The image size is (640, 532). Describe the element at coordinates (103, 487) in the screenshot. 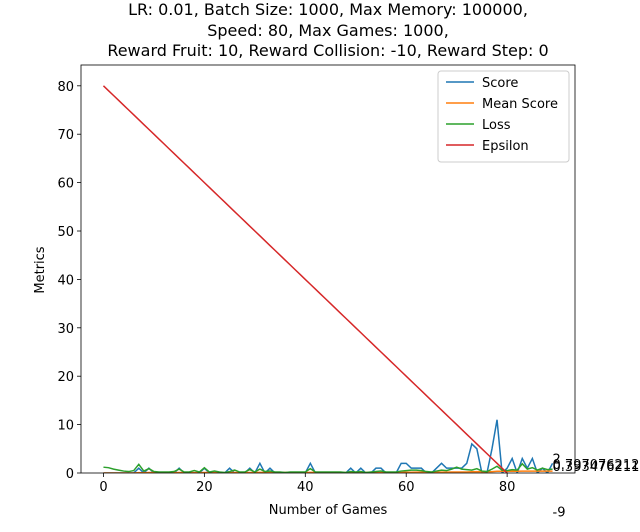

I see `x-tick-label: 0` at that location.